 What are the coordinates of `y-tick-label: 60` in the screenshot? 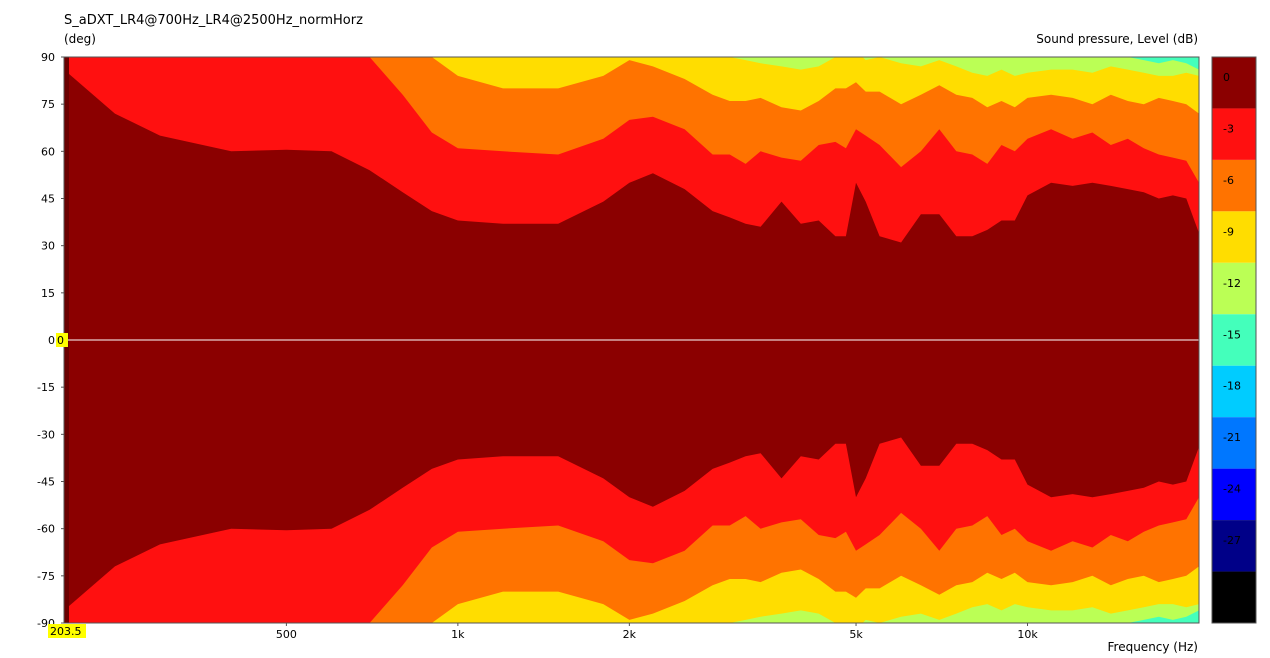 It's located at (48, 151).